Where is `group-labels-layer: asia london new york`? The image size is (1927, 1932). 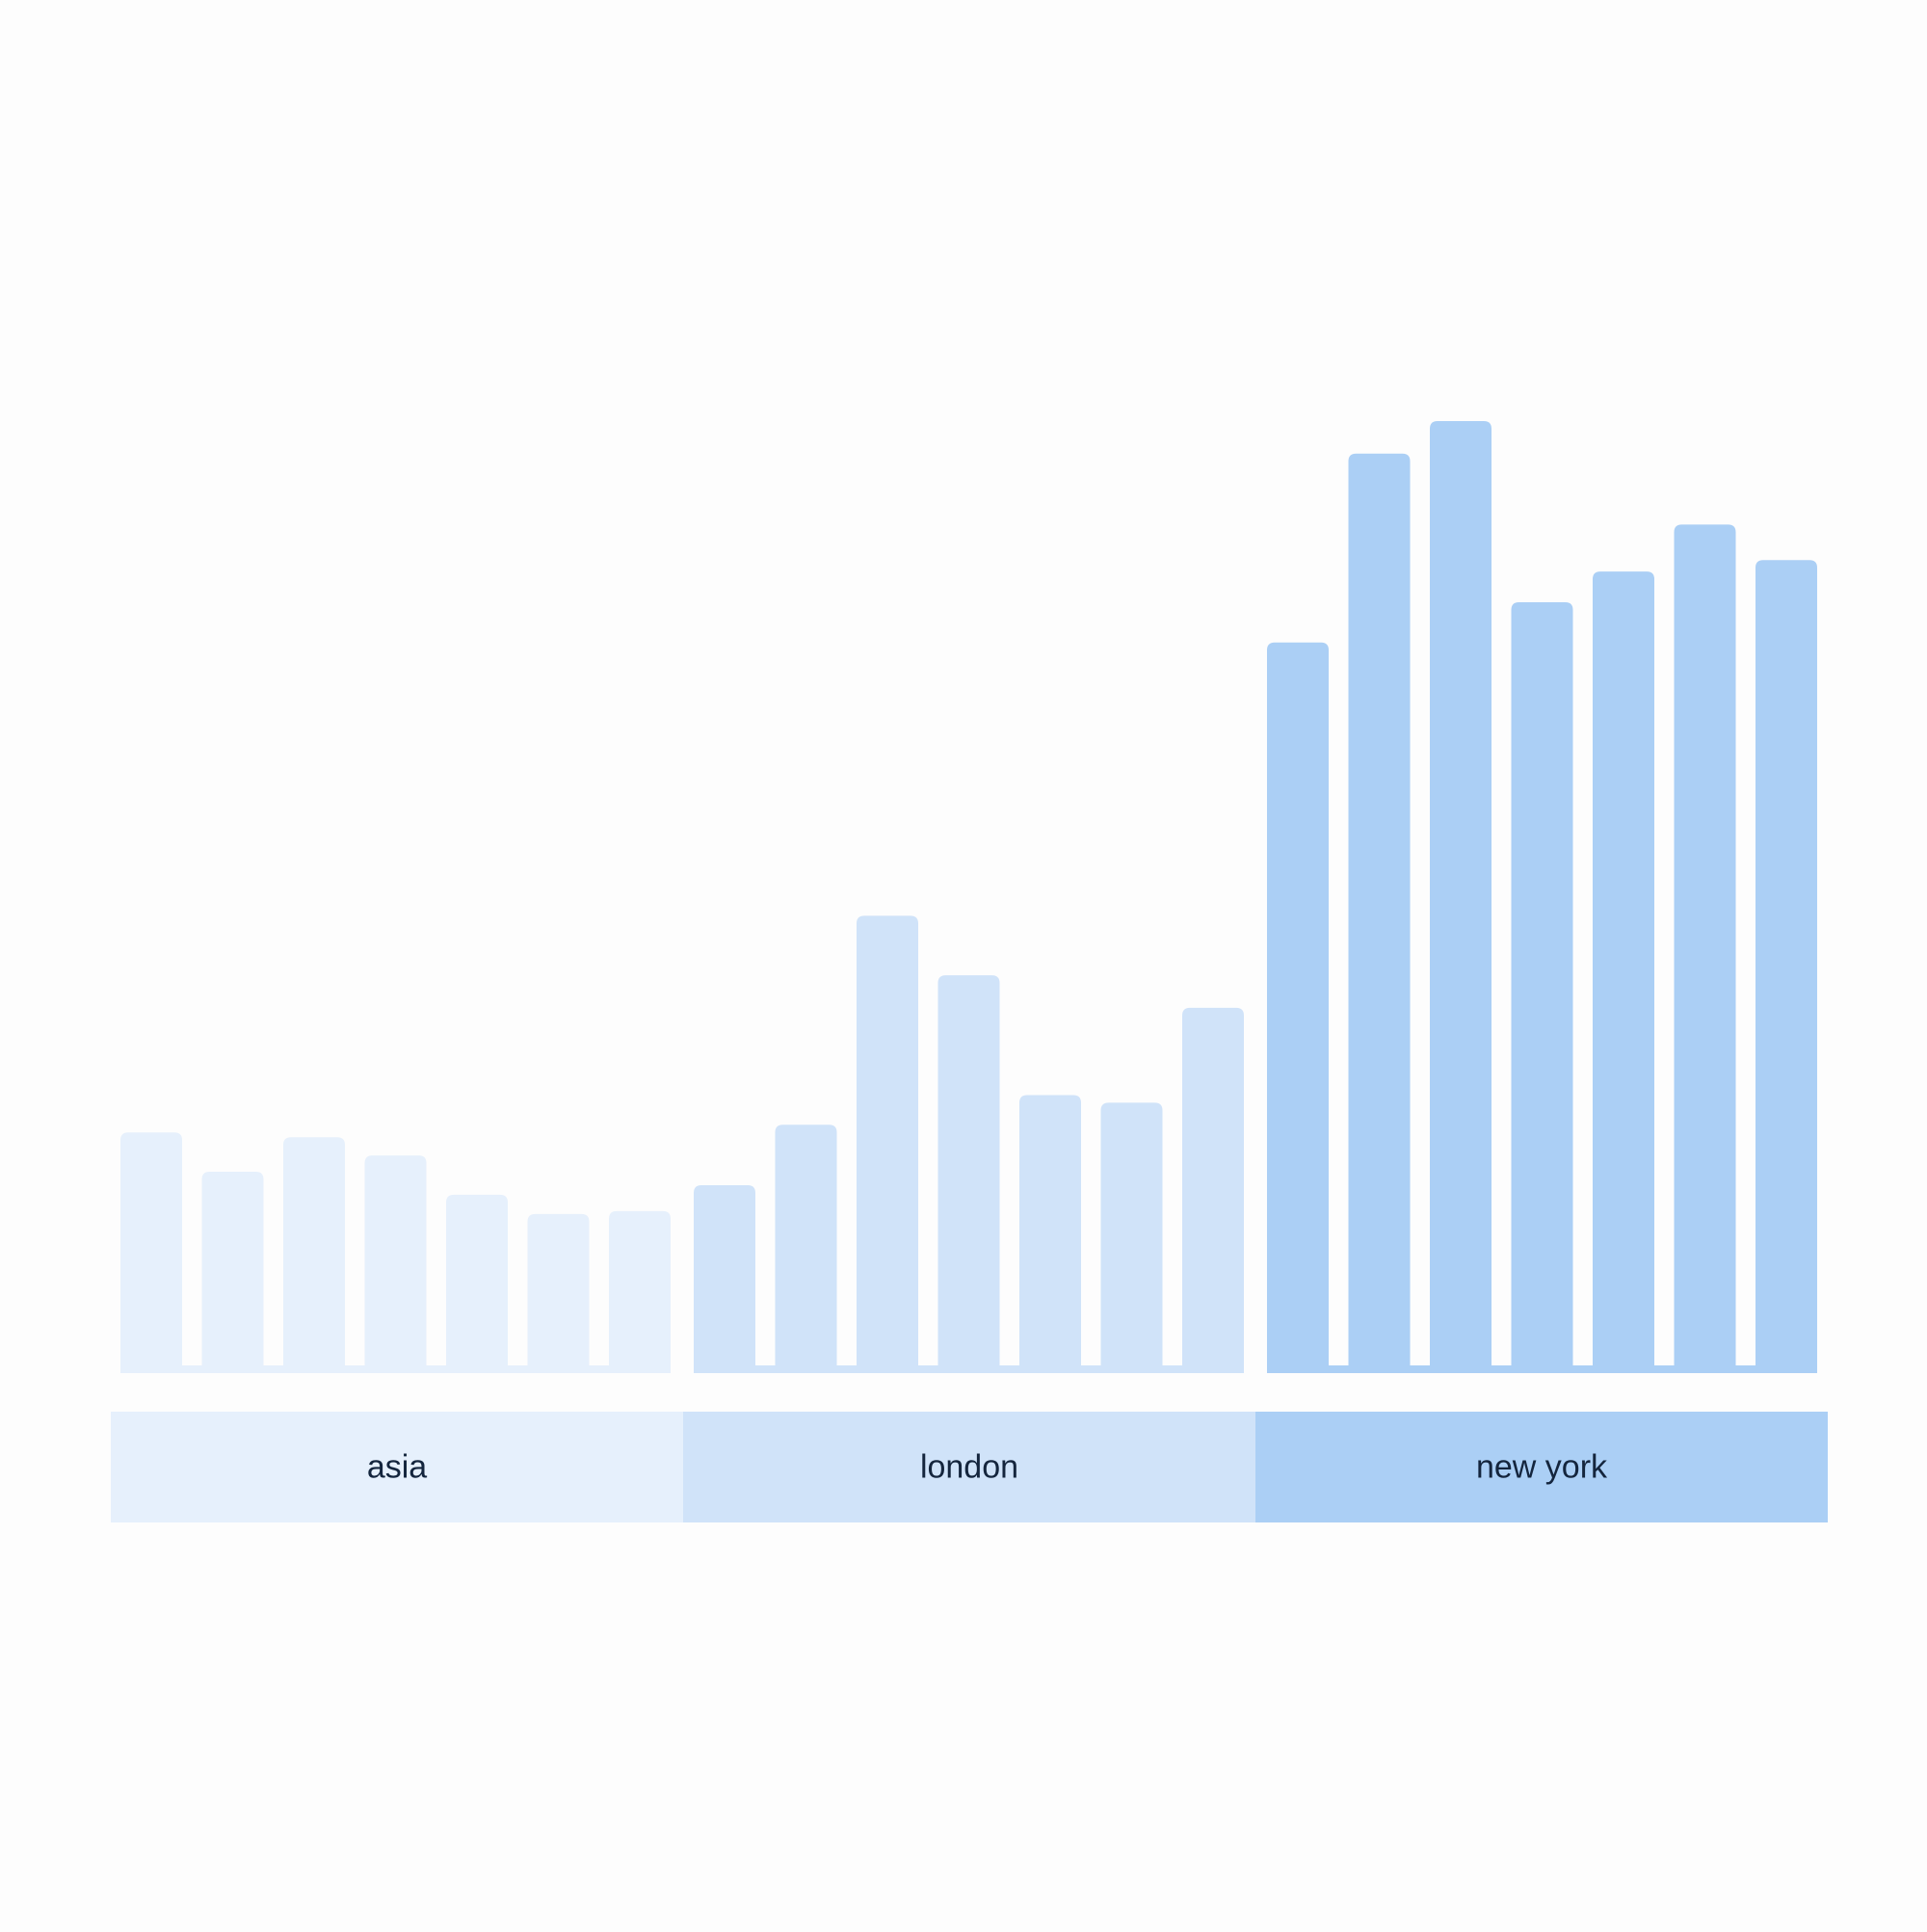
group-labels-layer: asia london new york is located at coordinates (969, 1467).